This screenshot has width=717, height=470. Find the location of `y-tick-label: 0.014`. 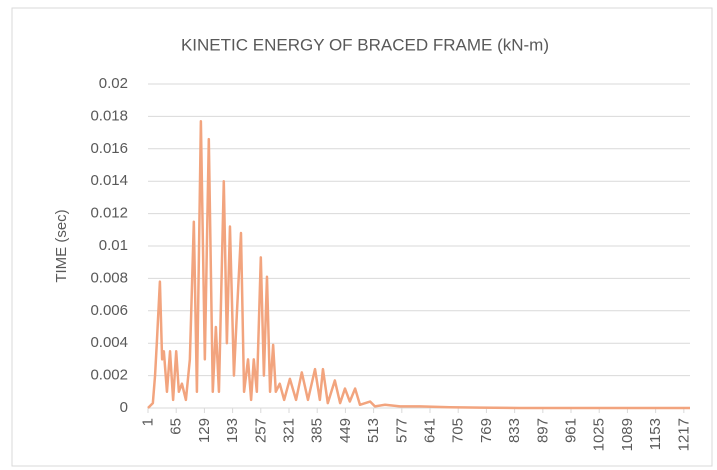

y-tick-label: 0.014 is located at coordinates (109, 180).